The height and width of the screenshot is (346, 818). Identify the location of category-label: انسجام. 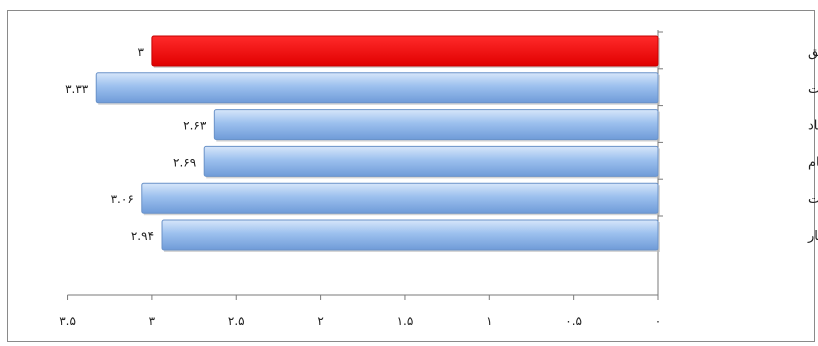
(813, 162).